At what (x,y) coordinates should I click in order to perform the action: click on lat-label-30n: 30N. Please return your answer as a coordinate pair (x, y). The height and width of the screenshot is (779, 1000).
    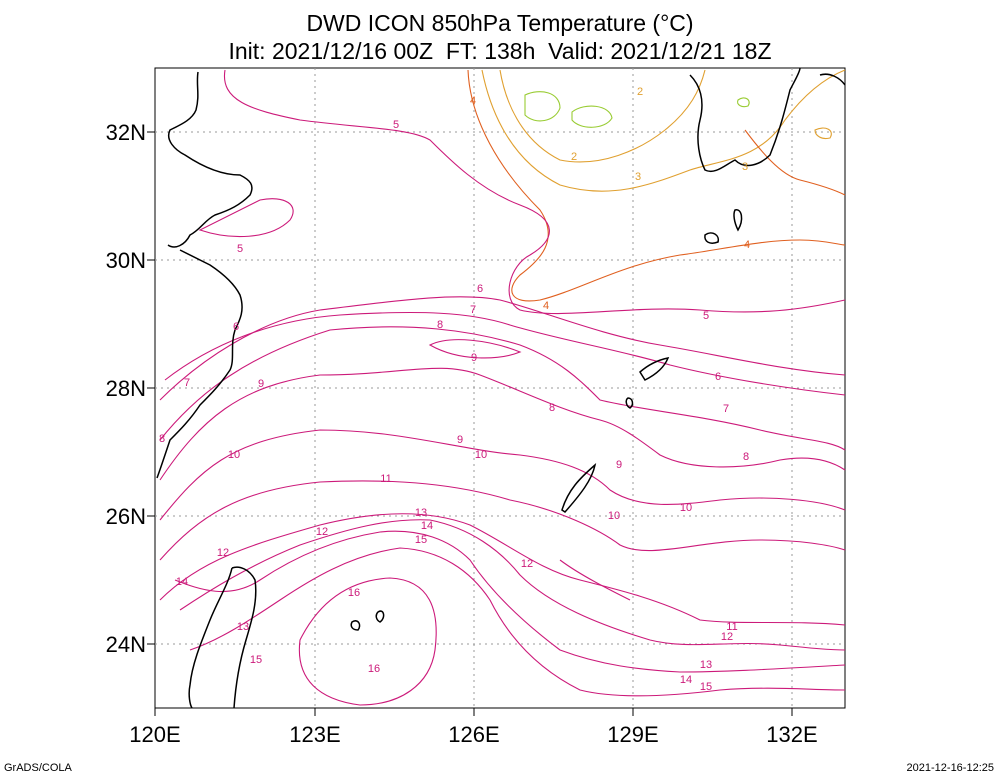
    Looking at the image, I should click on (125, 260).